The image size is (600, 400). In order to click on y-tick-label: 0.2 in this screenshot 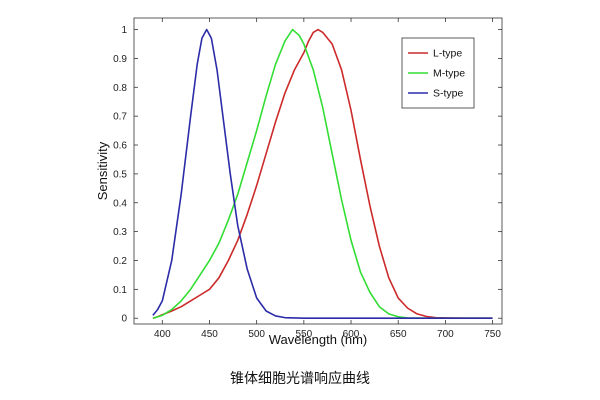, I will do `click(120, 261)`.